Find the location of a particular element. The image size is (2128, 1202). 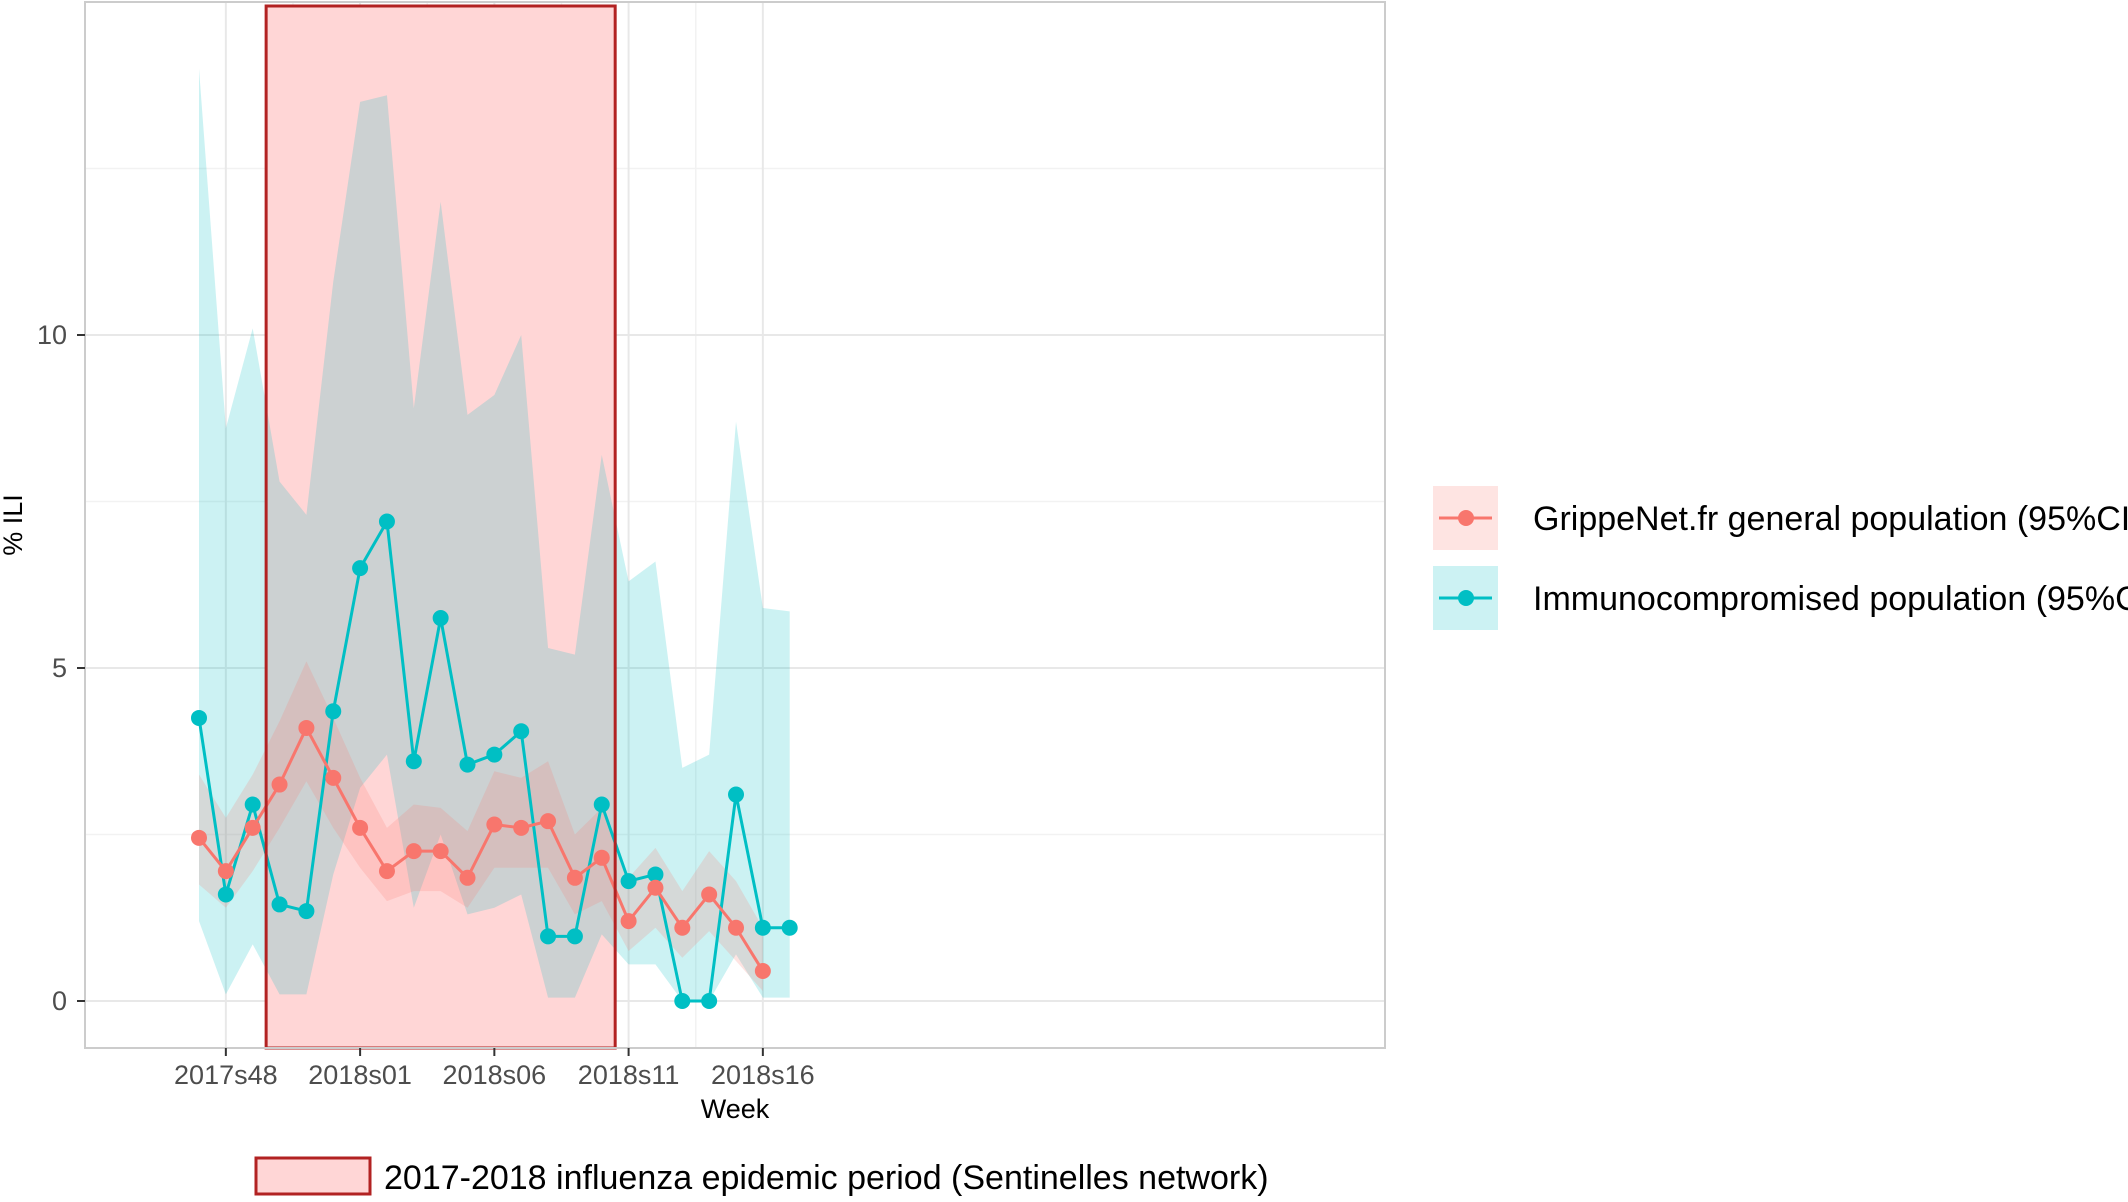

x-tick-label: 2018s01 is located at coordinates (360, 1075).